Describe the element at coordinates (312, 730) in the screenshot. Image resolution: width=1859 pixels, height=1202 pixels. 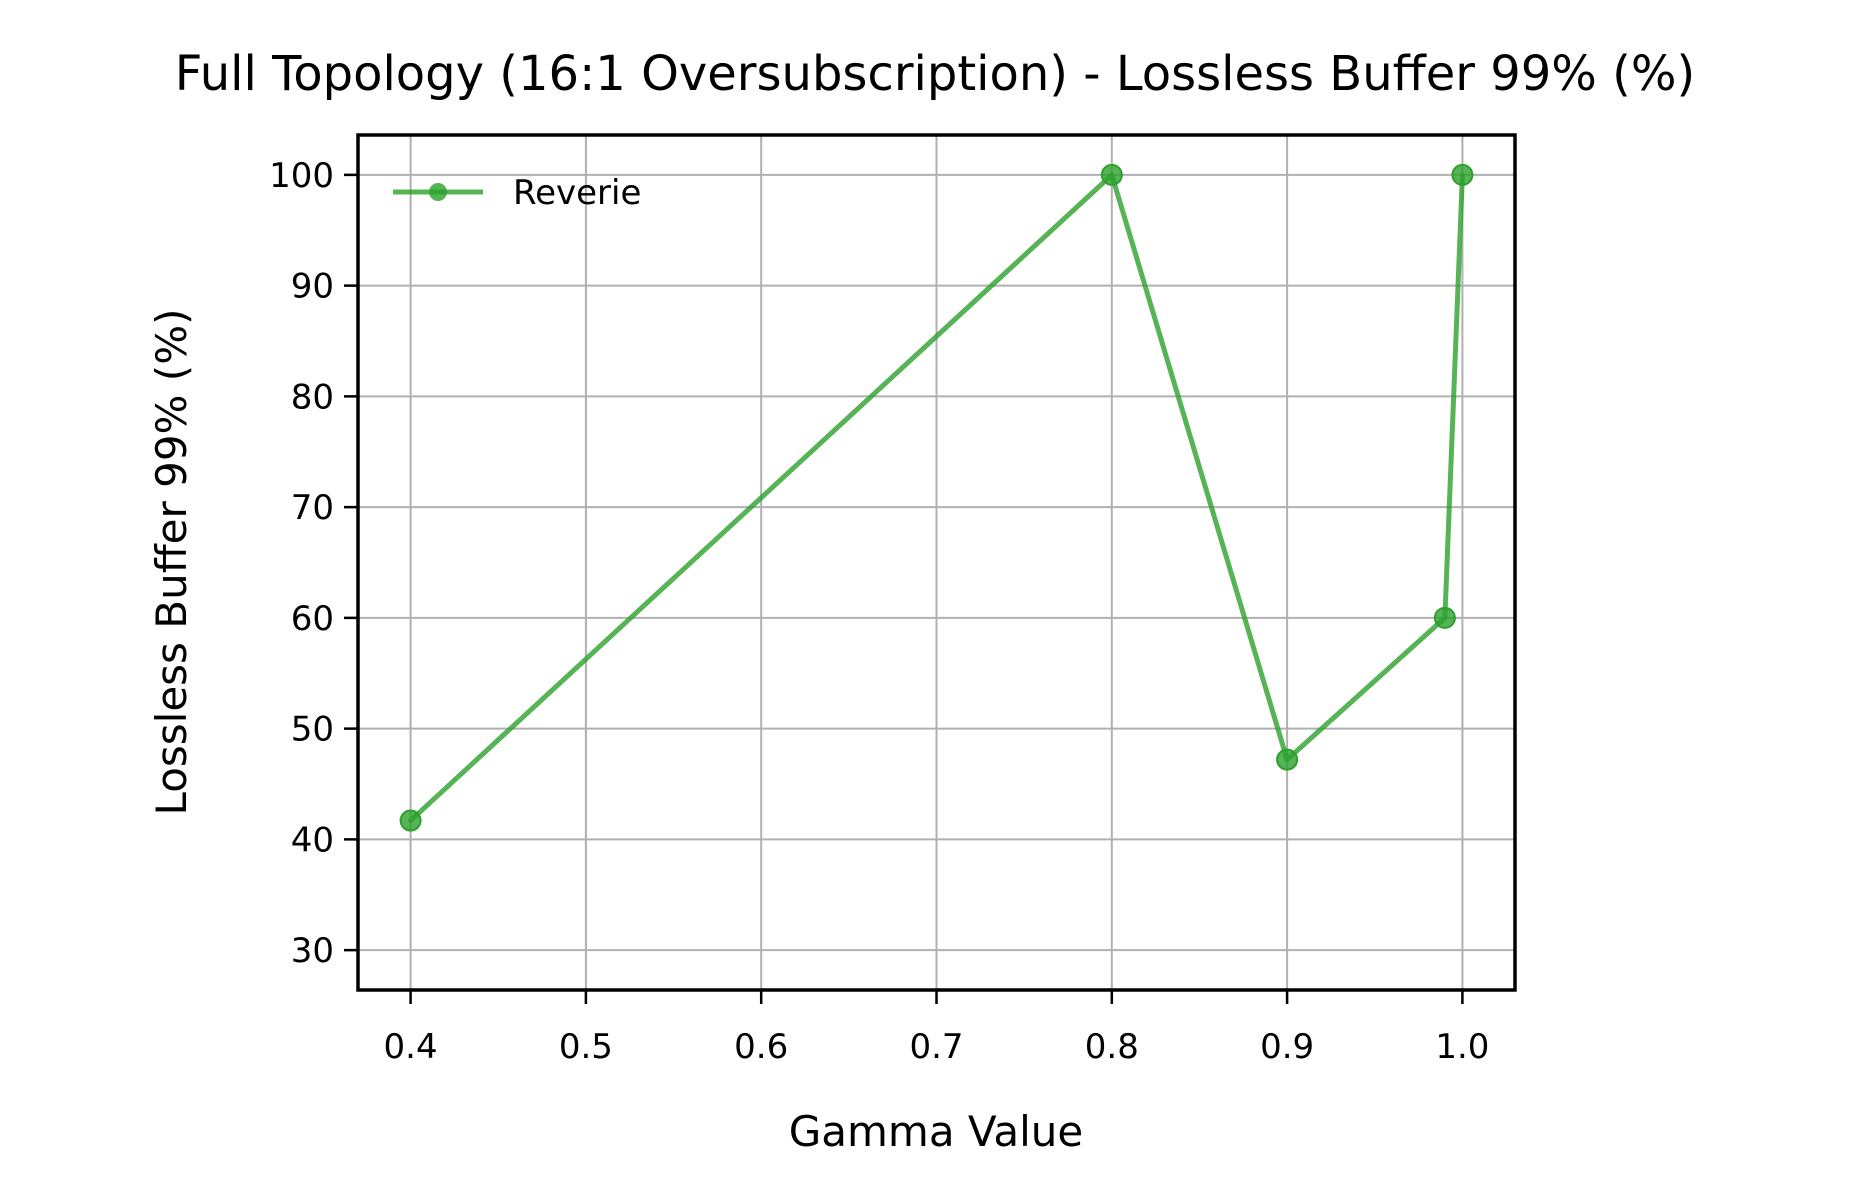
I see `y-tick-label: 50` at that location.